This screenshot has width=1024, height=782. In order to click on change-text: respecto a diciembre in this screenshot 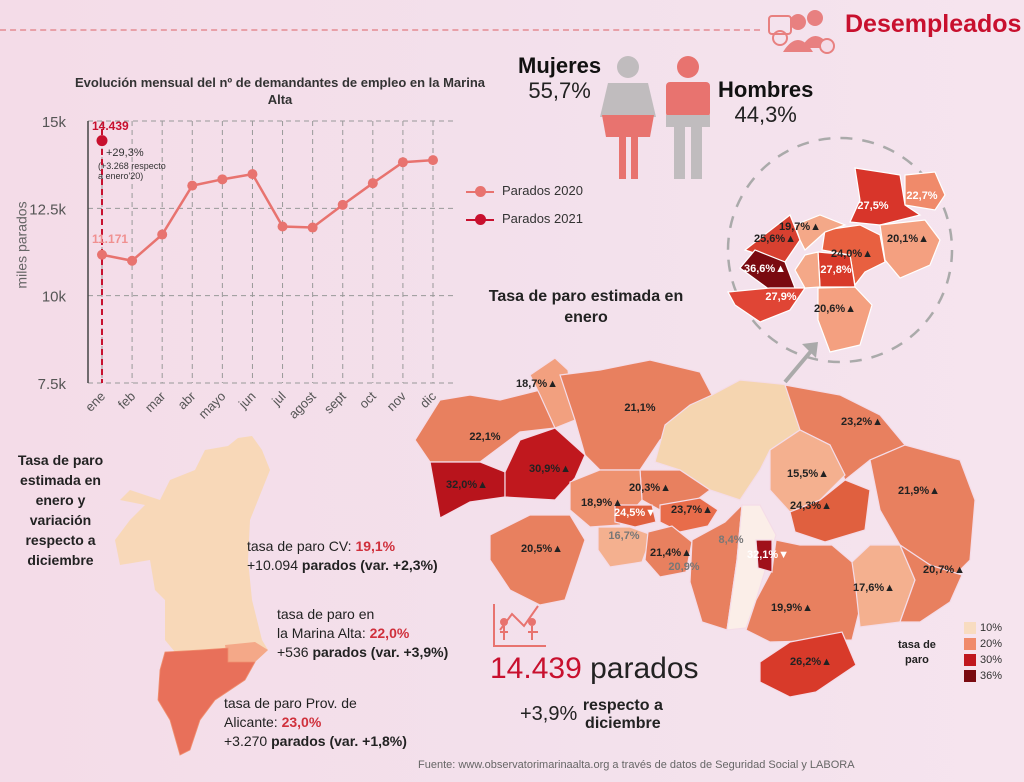, I will do `click(622, 714)`.